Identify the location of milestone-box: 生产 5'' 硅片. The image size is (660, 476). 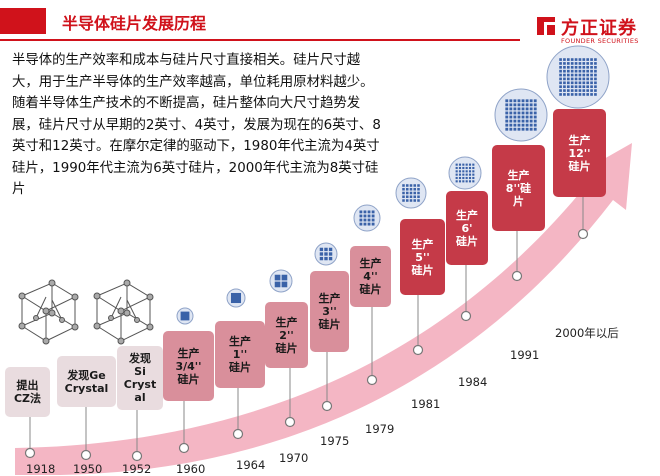
(422, 257).